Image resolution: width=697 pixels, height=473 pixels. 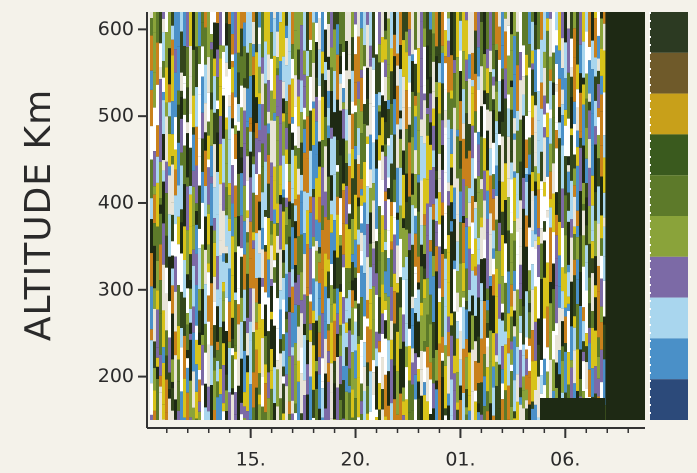 I want to click on color-bar-cell, so click(x=669, y=73).